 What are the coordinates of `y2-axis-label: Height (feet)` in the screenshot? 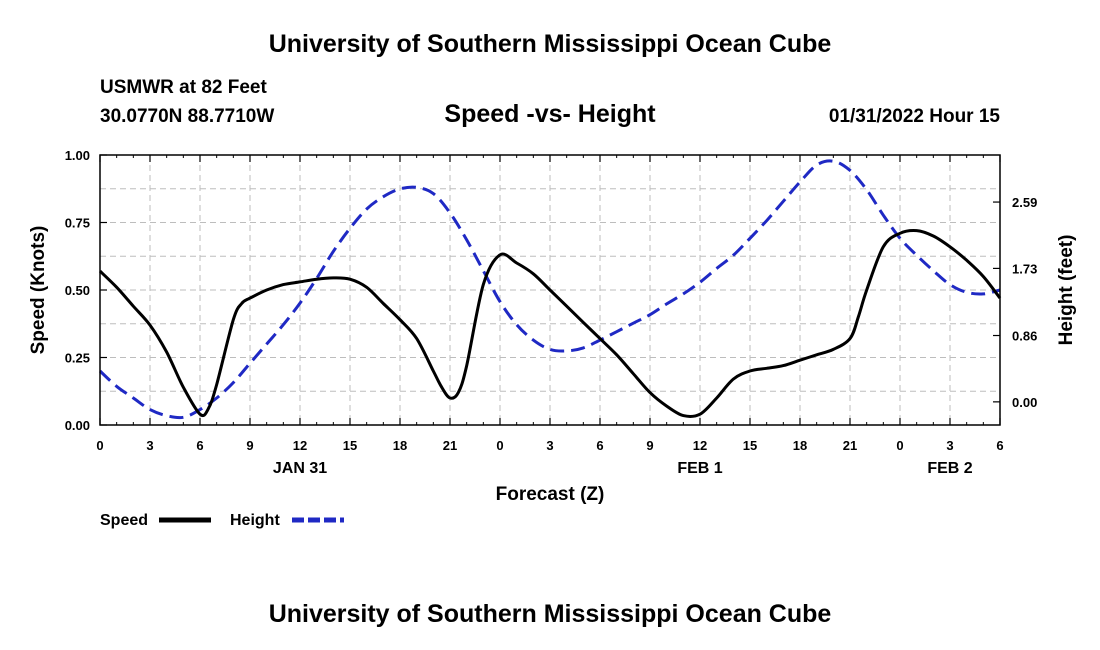 It's located at (1066, 290).